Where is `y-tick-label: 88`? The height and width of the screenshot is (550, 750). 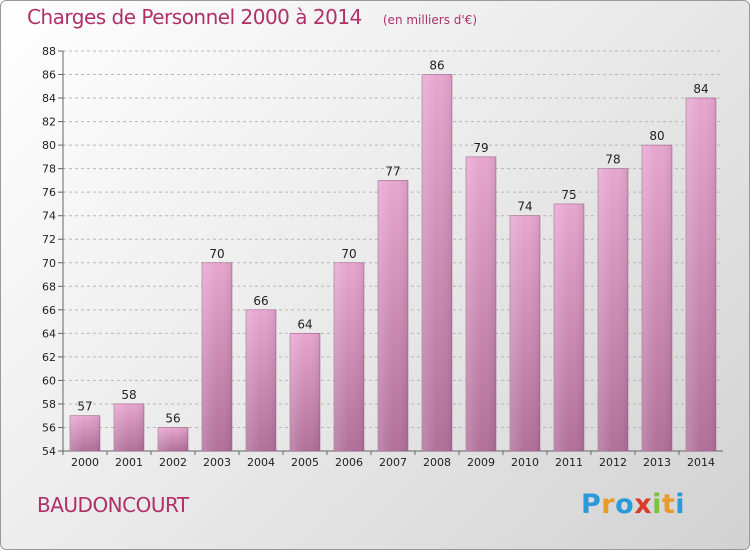
y-tick-label: 88 is located at coordinates (49, 51).